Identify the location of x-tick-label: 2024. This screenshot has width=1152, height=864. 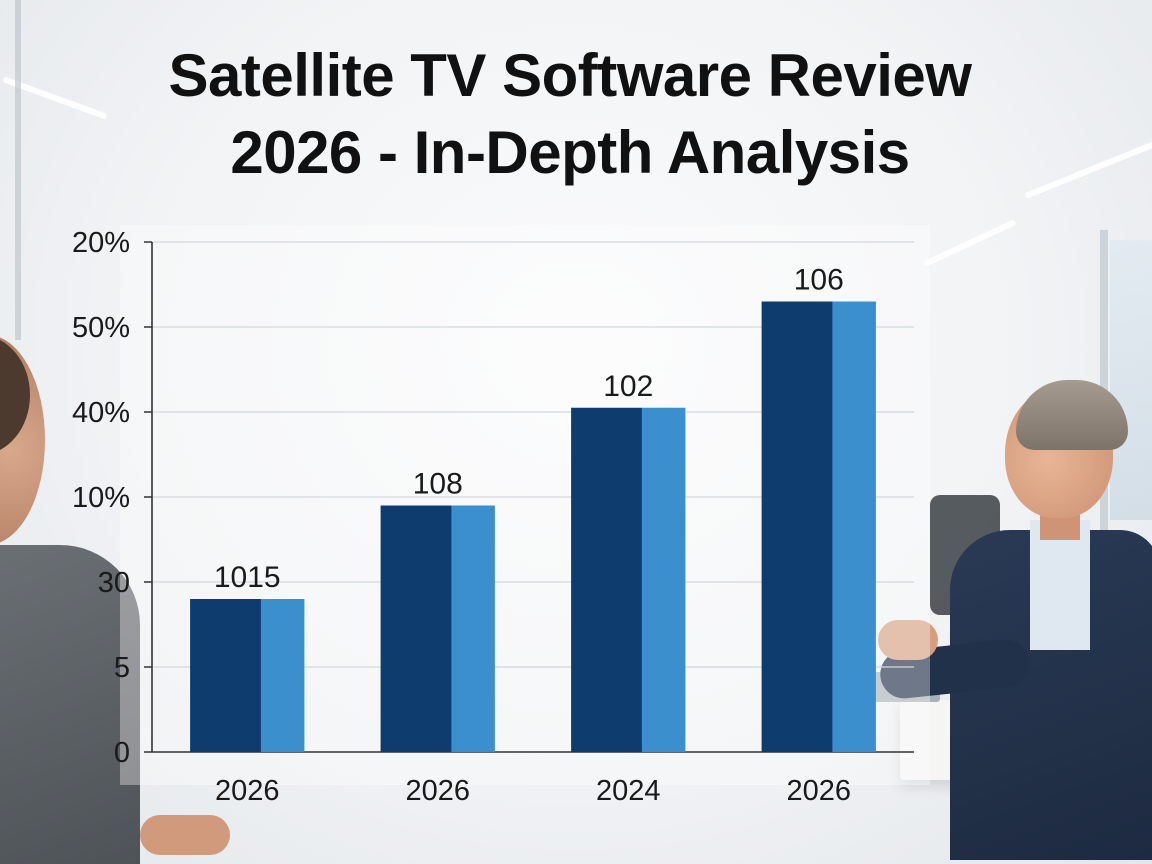
(628, 791).